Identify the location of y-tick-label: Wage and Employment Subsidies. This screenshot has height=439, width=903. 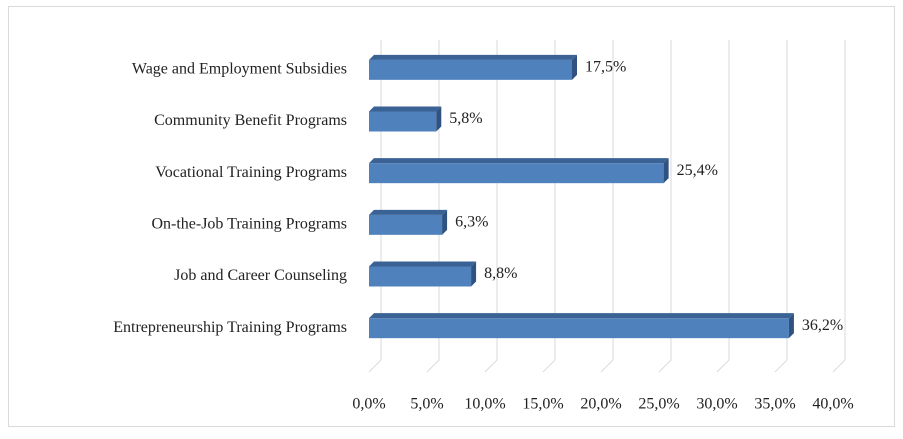
(239, 69).